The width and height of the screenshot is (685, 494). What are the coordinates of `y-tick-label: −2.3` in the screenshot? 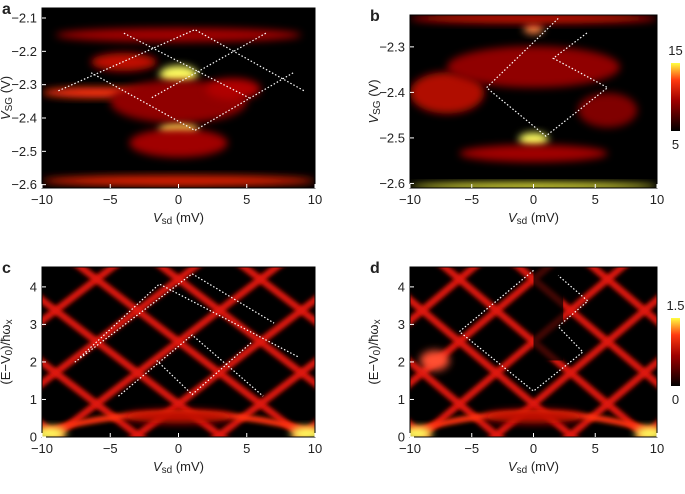 It's located at (392, 46).